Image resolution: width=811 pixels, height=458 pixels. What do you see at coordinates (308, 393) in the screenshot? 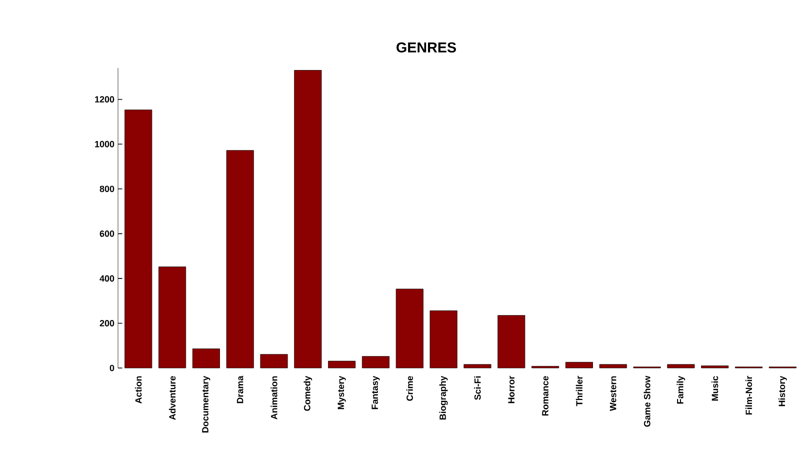
I see `x-tick-label: Comedy` at bounding box center [308, 393].